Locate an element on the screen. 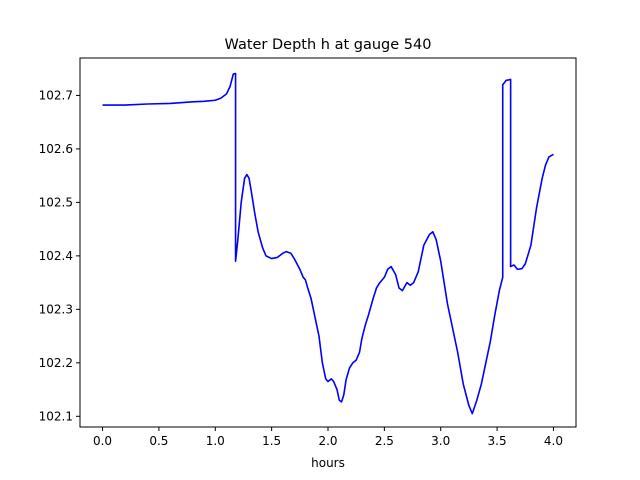 Image resolution: width=640 pixels, height=480 pixels. x-tick-label: 2.0 is located at coordinates (327, 441).